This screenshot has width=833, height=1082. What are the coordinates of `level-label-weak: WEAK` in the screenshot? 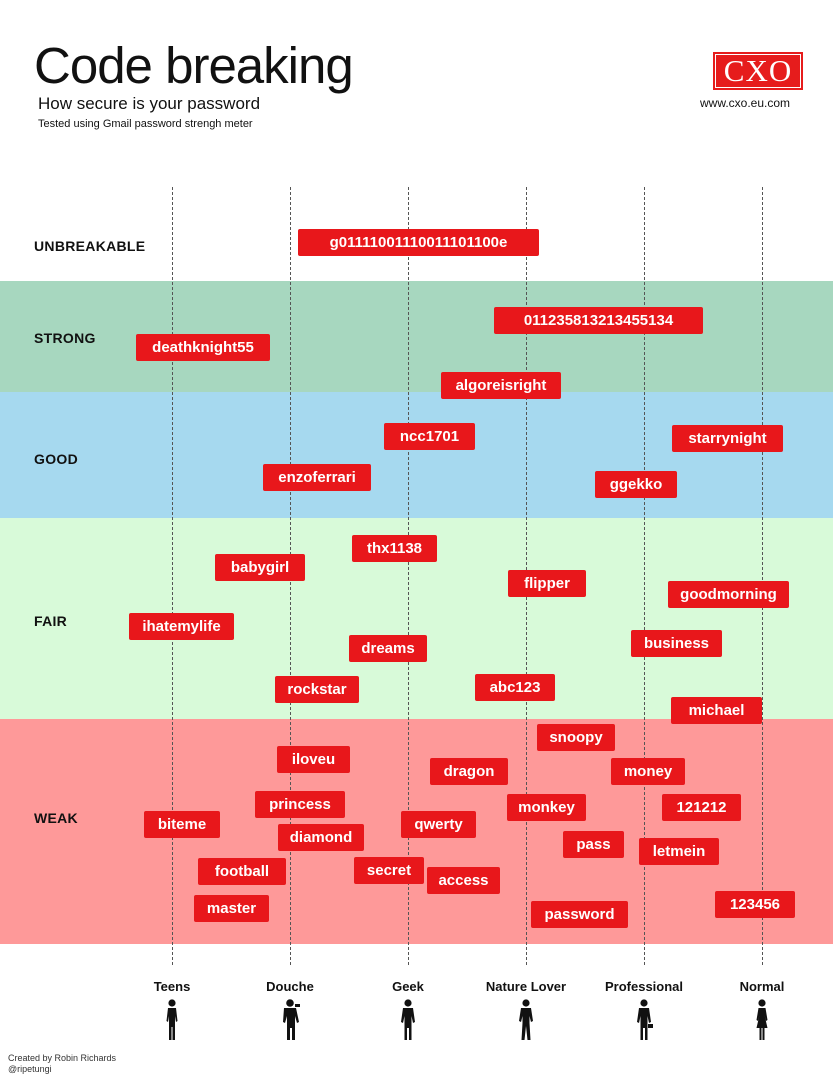 It's located at (56, 818).